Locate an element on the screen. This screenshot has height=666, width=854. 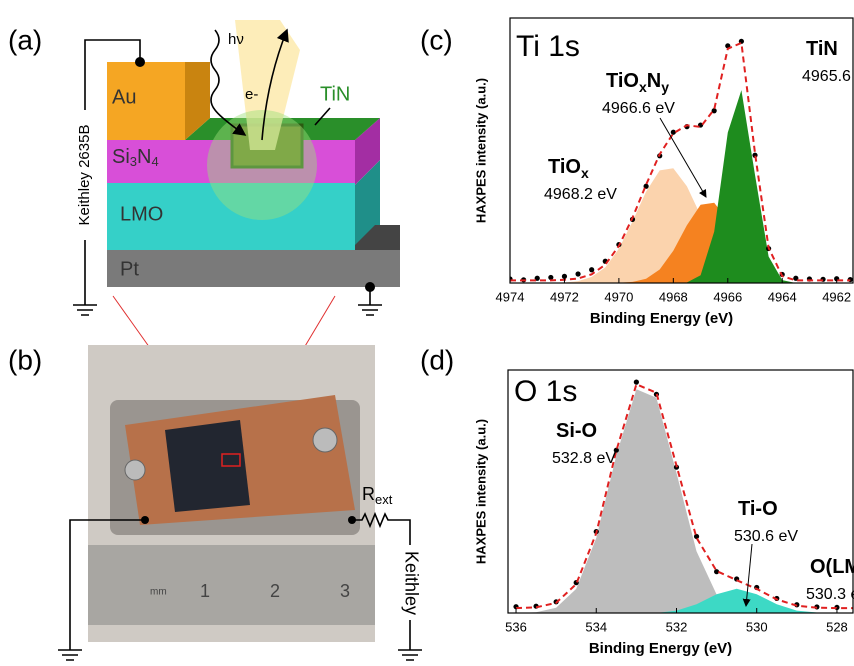
peak-name: Si-O is located at coordinates (576, 431).